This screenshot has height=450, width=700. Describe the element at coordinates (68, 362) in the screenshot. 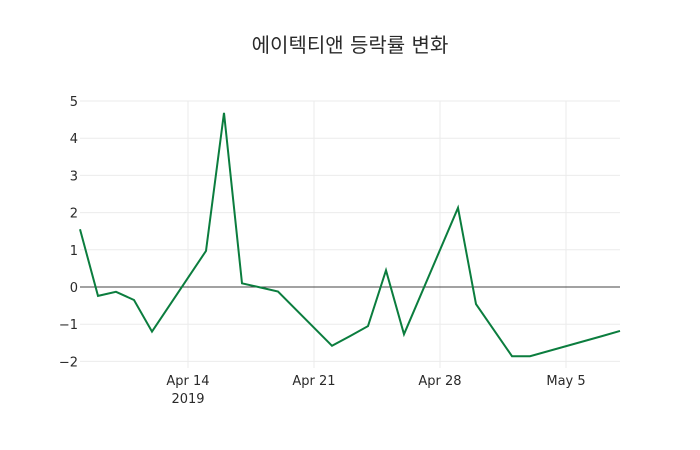

I see `y-tick-label: −2` at that location.